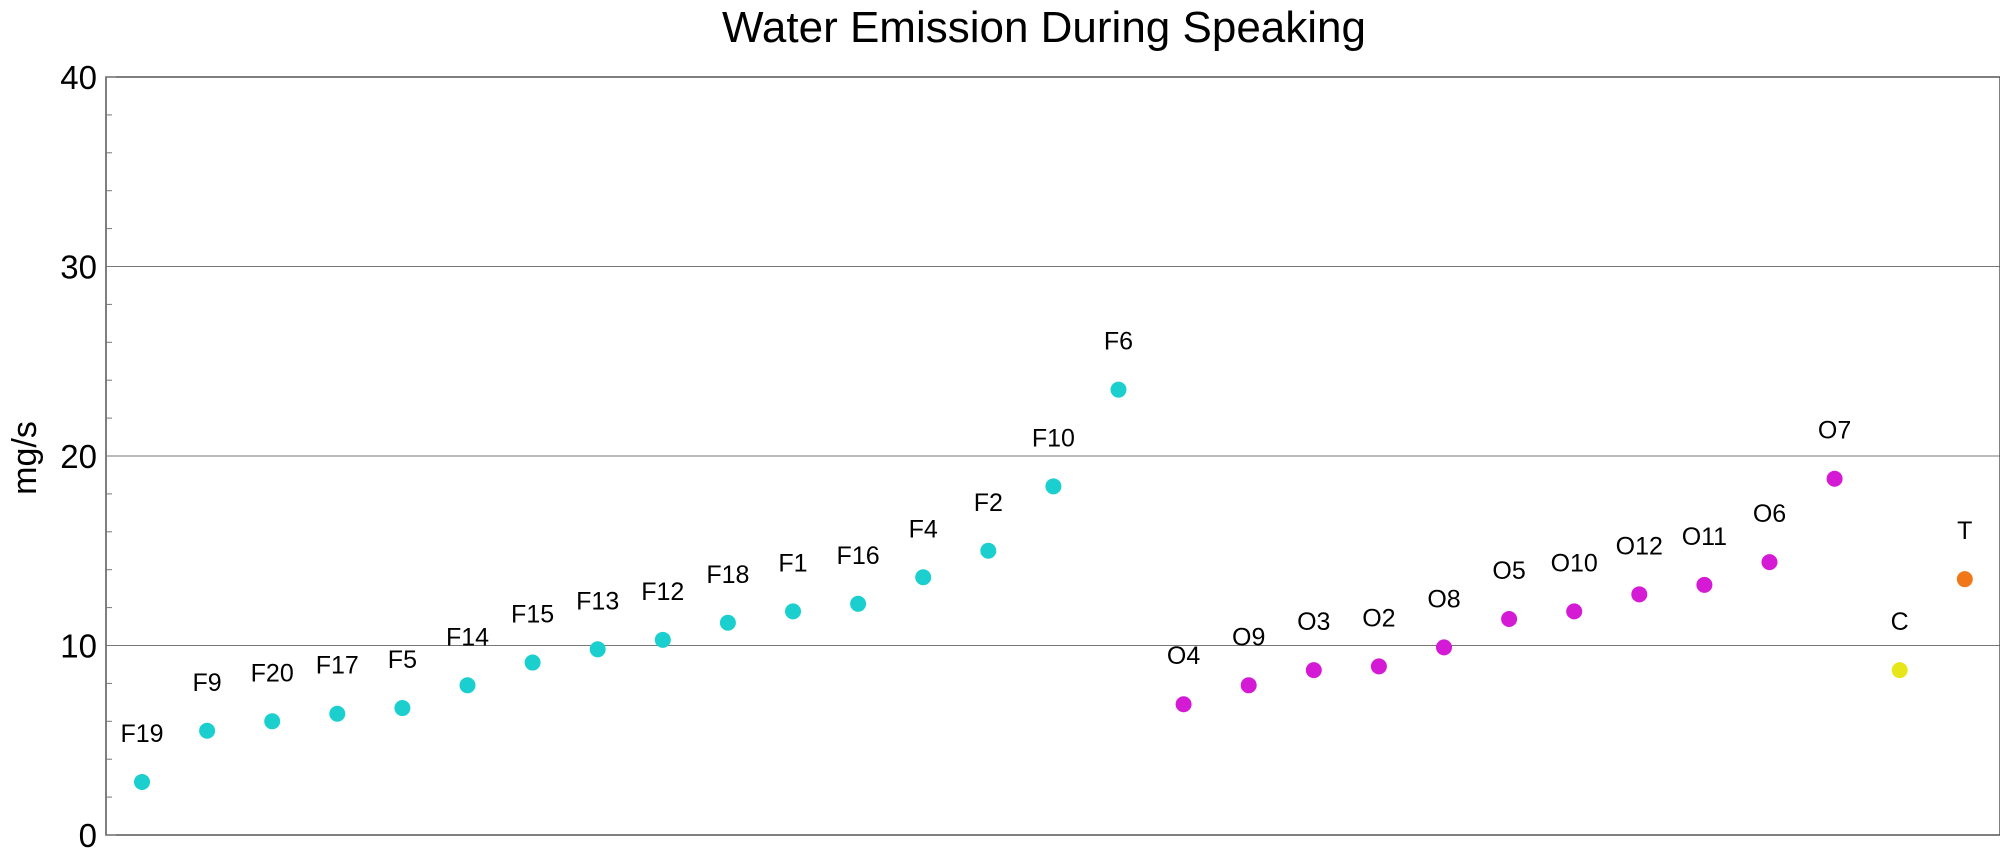  I want to click on data-point-o4, so click(1183, 704).